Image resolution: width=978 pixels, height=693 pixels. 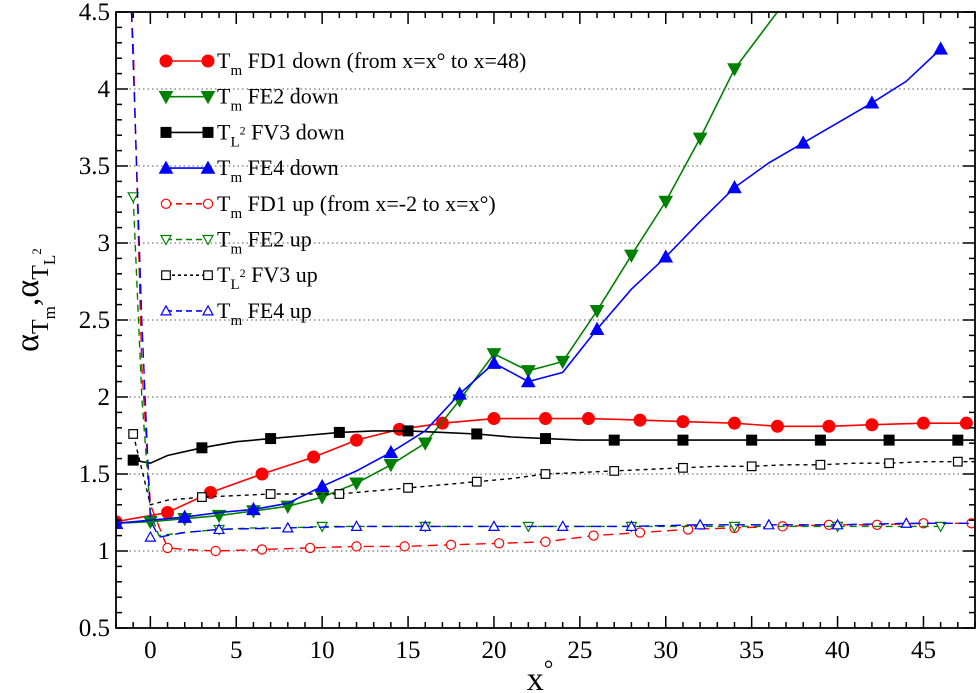 What do you see at coordinates (104, 397) in the screenshot?
I see `y-tick-label: 2` at bounding box center [104, 397].